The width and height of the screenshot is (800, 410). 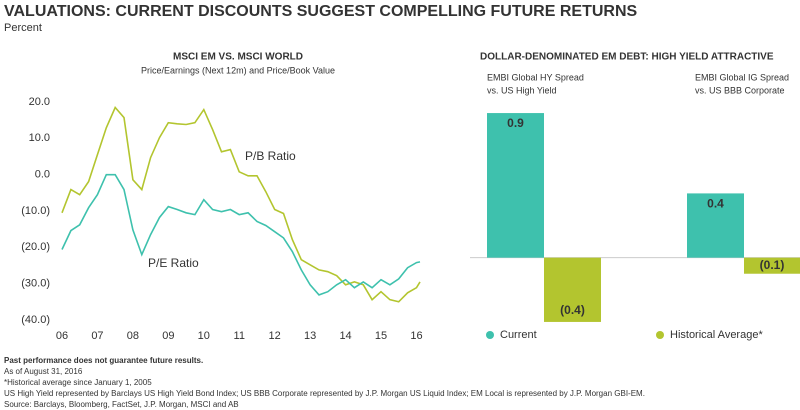 I want to click on legend-label: Current, so click(x=518, y=335).